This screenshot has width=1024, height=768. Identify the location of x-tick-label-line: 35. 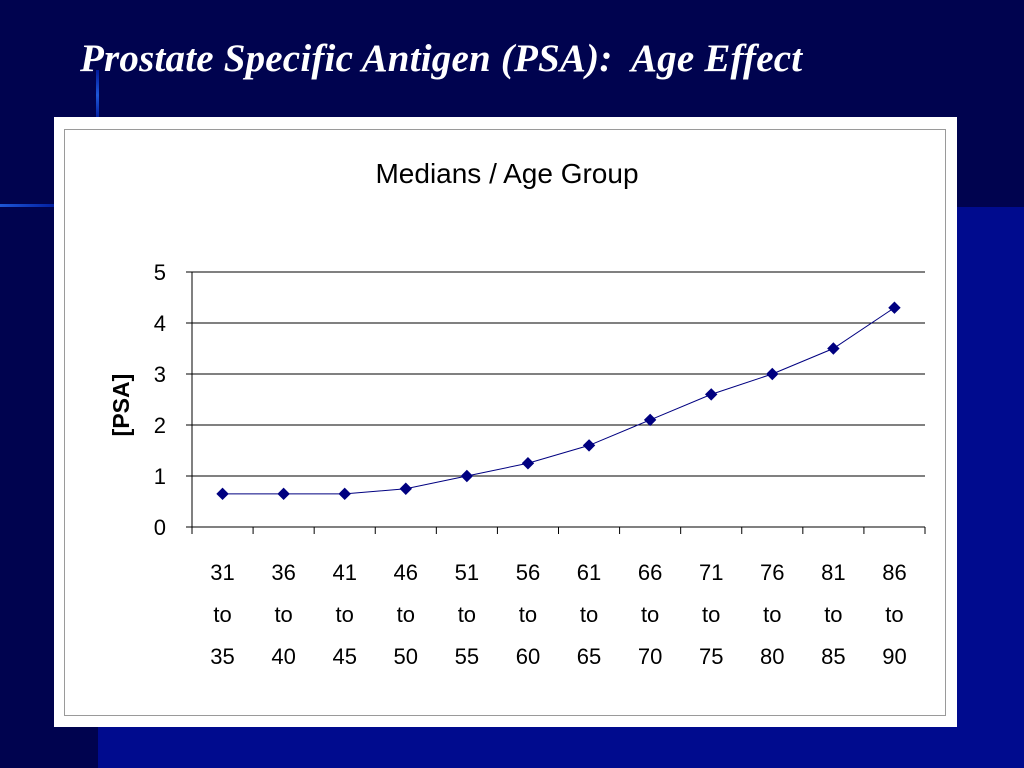
(222, 656).